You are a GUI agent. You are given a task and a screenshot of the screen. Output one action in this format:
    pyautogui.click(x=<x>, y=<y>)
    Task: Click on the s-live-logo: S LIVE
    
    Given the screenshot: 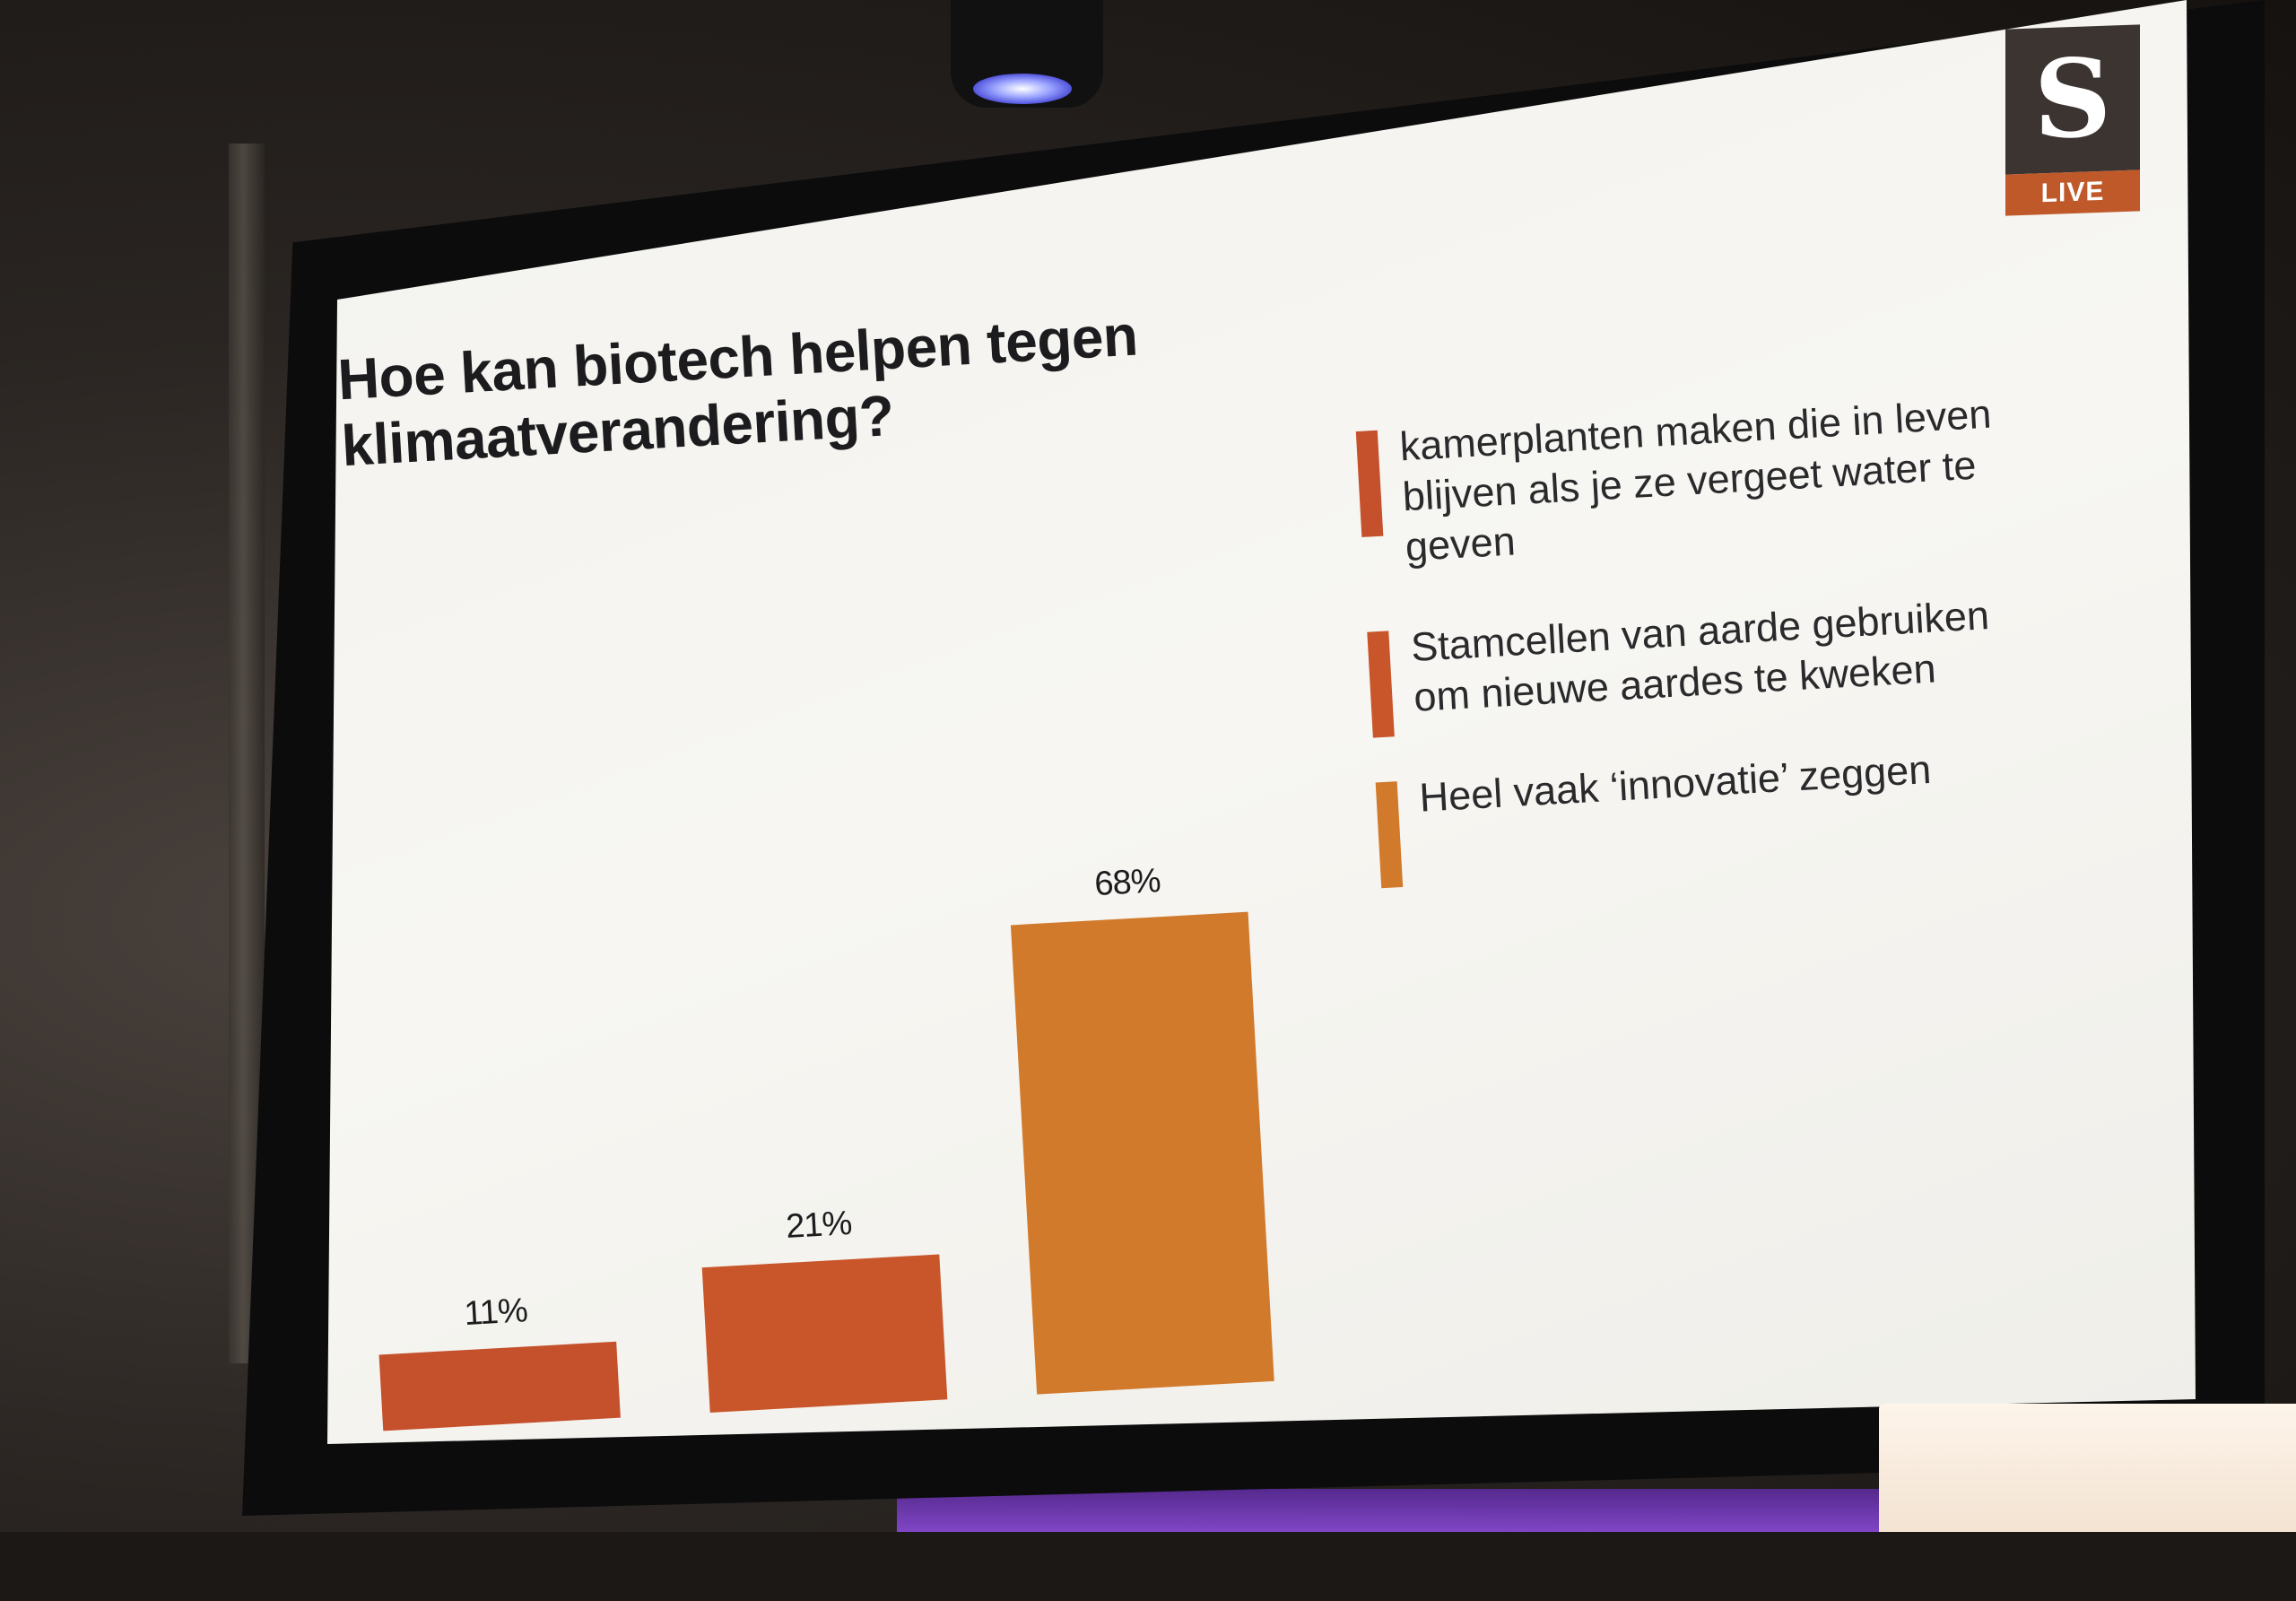 What is the action you would take?
    pyautogui.click(x=2072, y=120)
    